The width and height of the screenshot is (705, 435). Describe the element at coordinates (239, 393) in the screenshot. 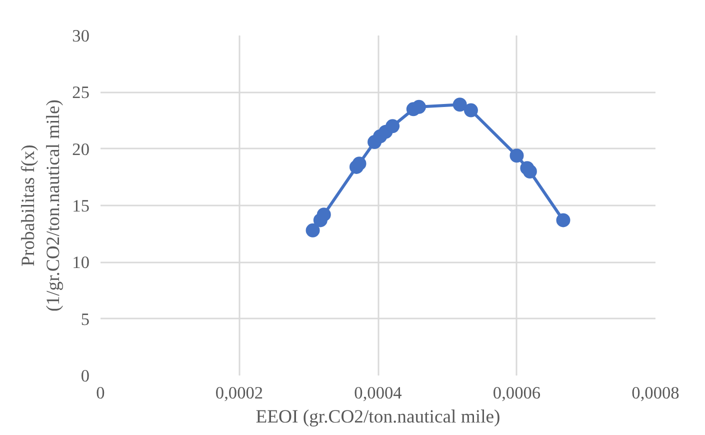

I see `x-tick-label: 0,0002` at that location.